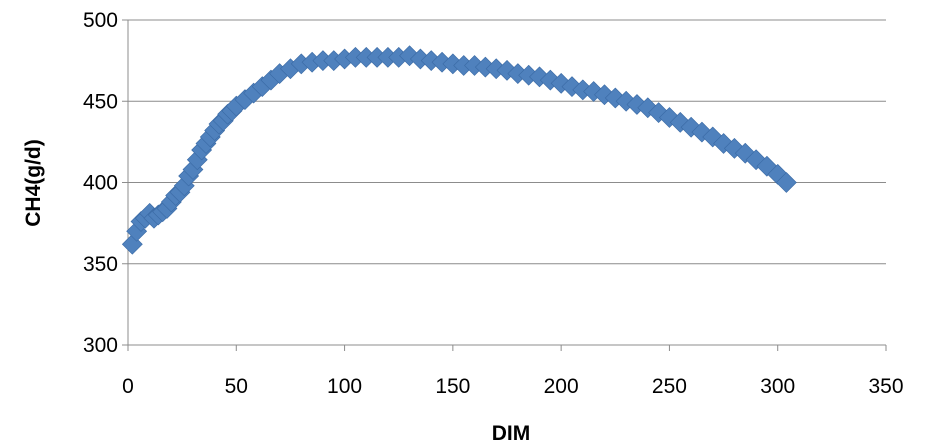 The width and height of the screenshot is (926, 444). What do you see at coordinates (511, 433) in the screenshot?
I see `x-axis-label: DIM` at bounding box center [511, 433].